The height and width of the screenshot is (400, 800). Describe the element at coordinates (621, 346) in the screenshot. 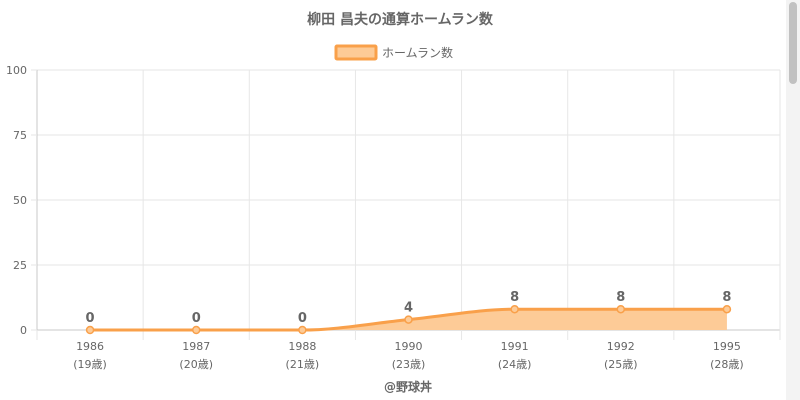

I see `x-tick-label: 1992` at that location.